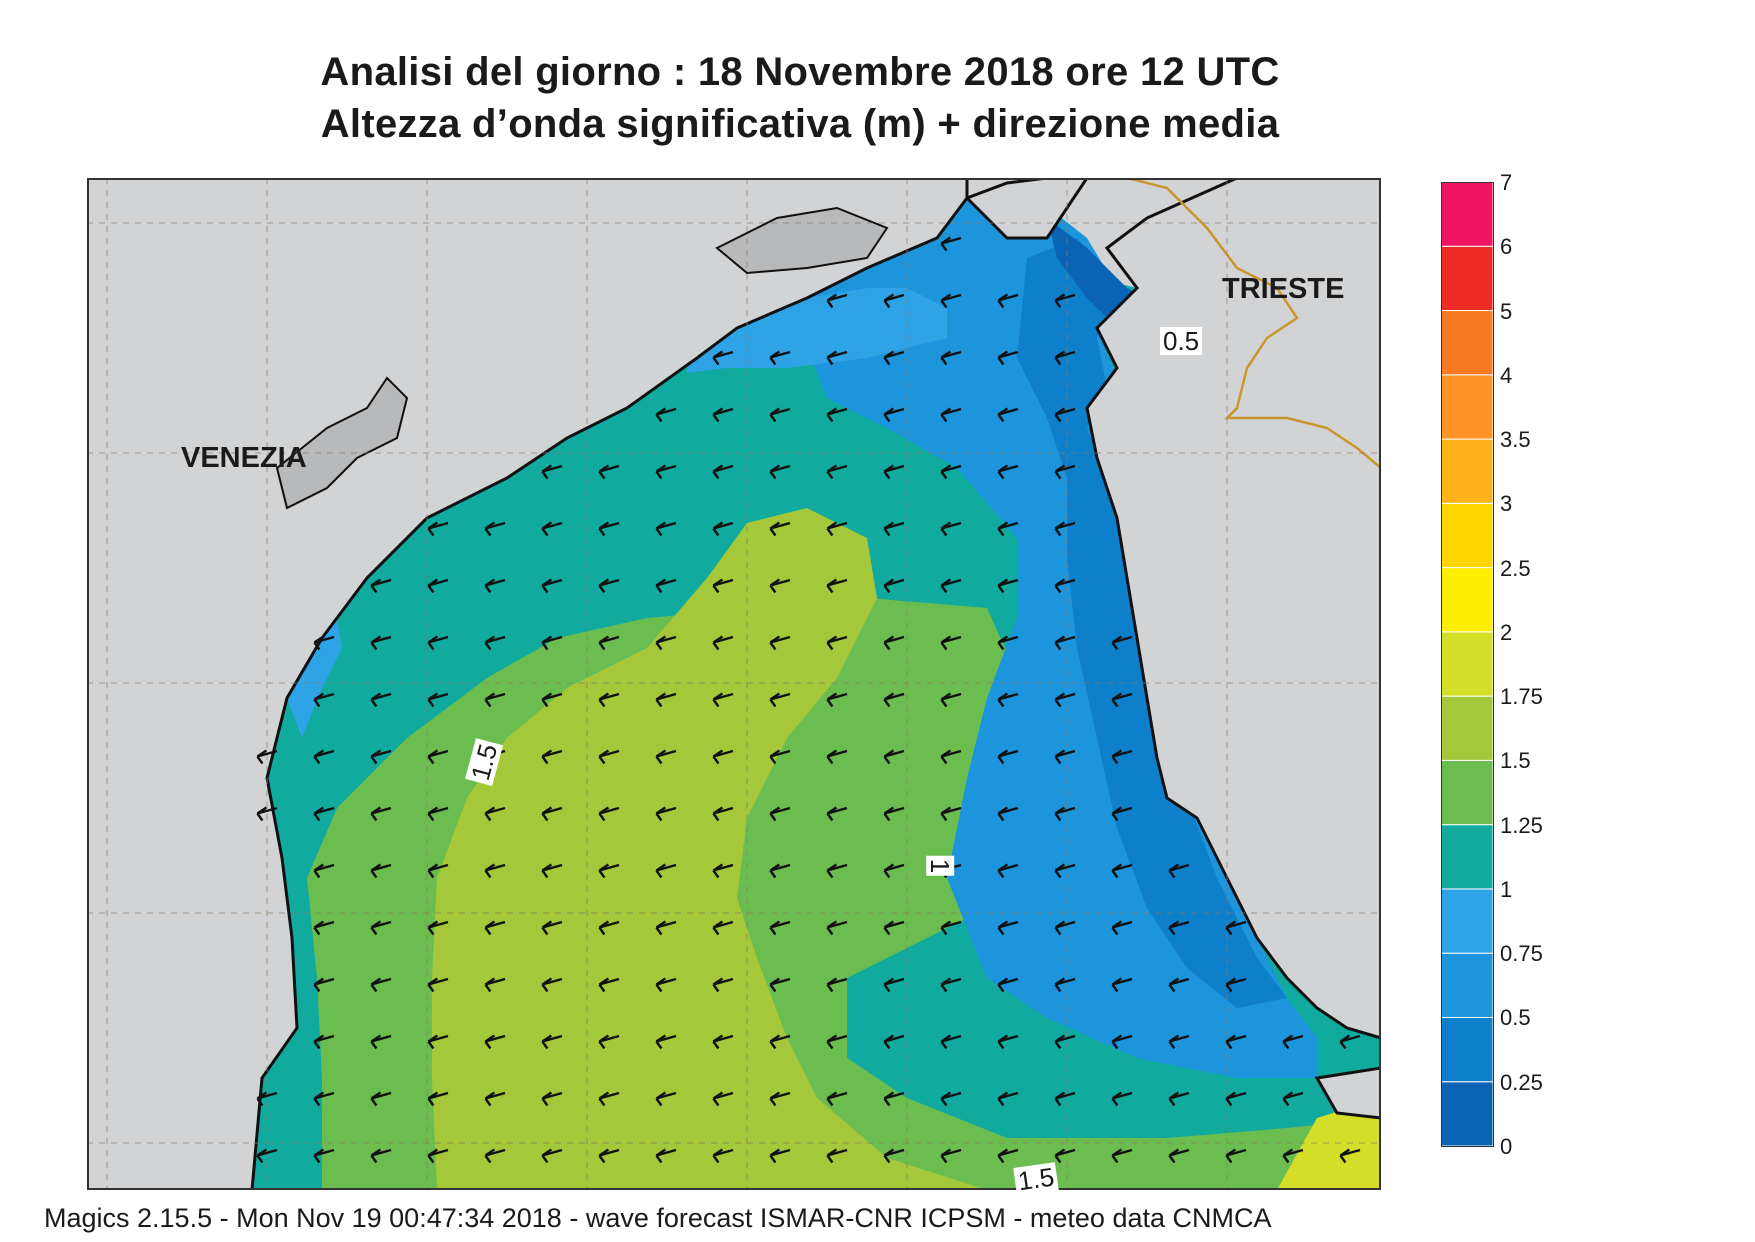  Describe the element at coordinates (1515, 568) in the screenshot. I see `colorbar-tick-label: 2.5` at that location.